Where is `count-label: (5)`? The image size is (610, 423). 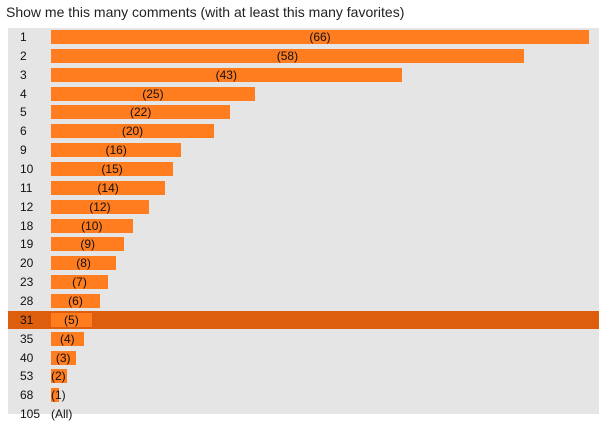 count-label: (5) is located at coordinates (71, 319).